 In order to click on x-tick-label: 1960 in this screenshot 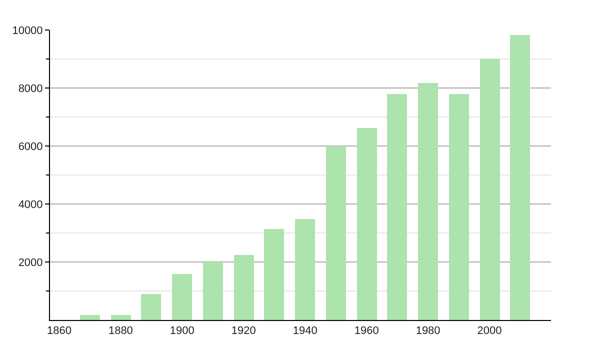, I will do `click(366, 331)`.